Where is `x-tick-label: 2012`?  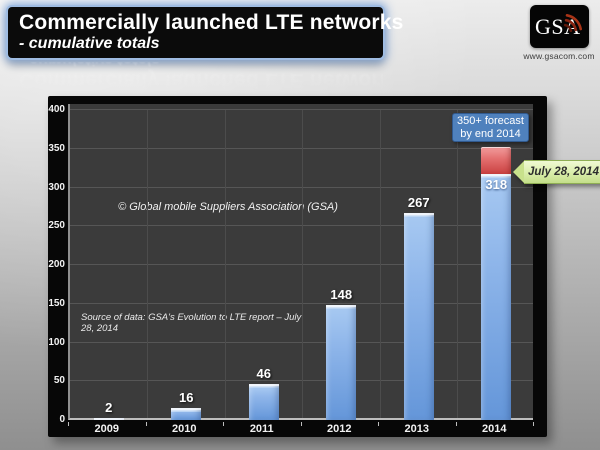
x-tick-label: 2012 is located at coordinates (339, 429).